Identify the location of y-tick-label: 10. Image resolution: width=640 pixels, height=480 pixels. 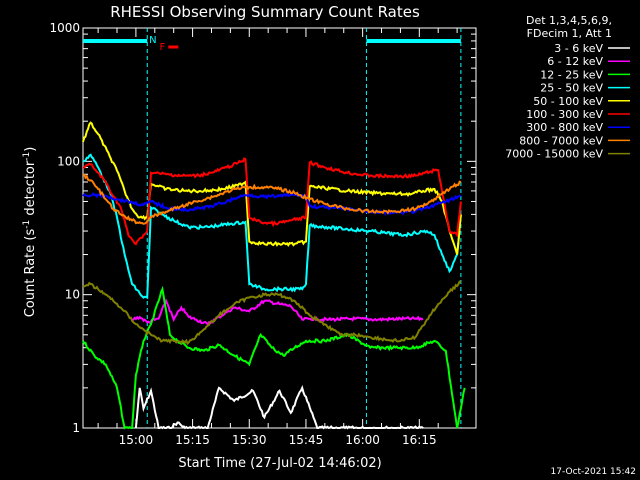
(72, 295).